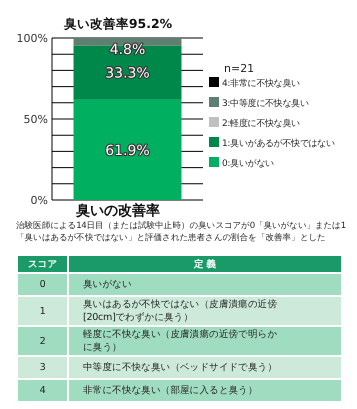 The height and width of the screenshot is (409, 357). Describe the element at coordinates (117, 210) in the screenshot. I see `x-axis-title: 臭いの改善率` at that location.